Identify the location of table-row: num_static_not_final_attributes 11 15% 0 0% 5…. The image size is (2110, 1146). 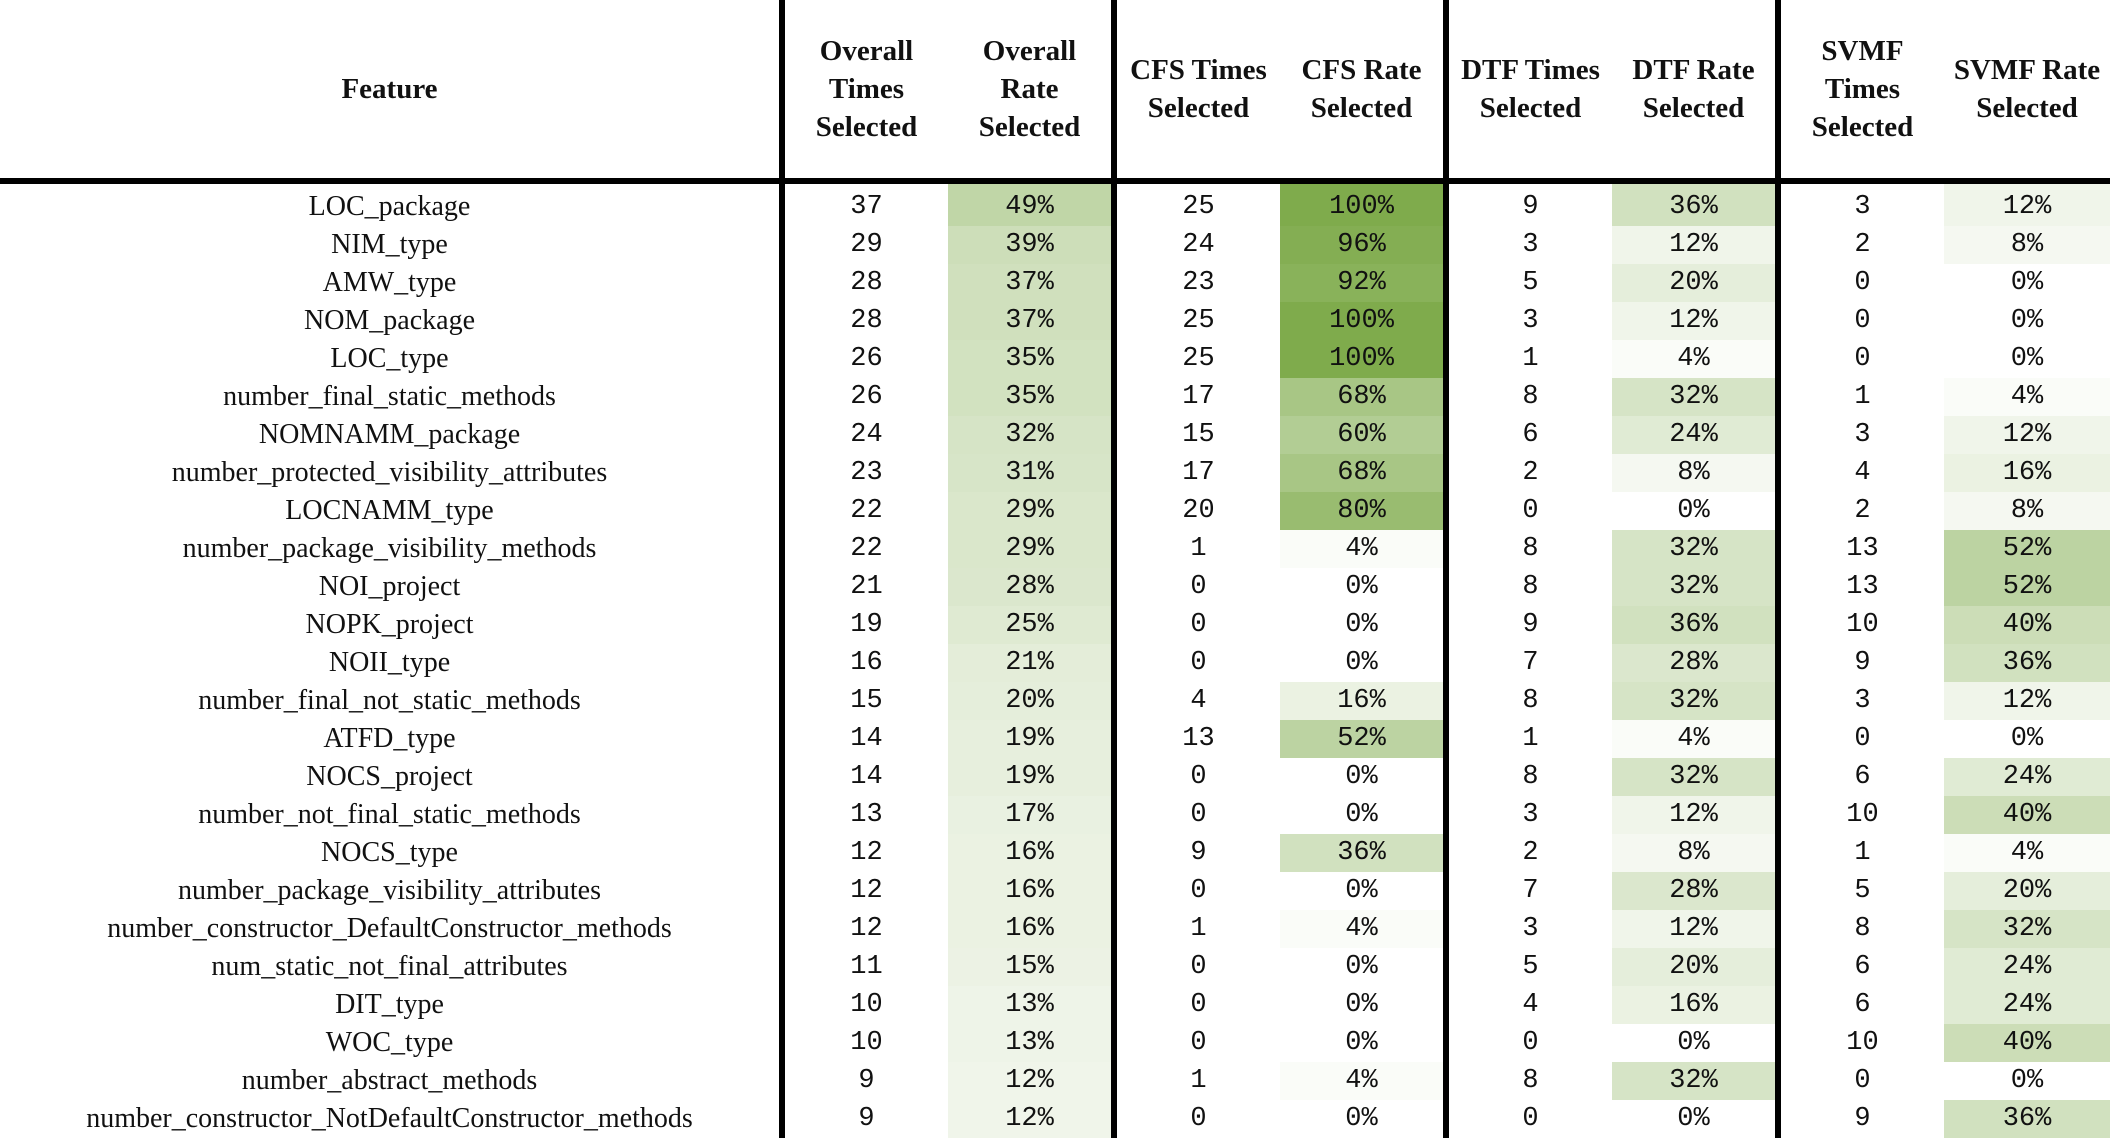
(1055, 967).